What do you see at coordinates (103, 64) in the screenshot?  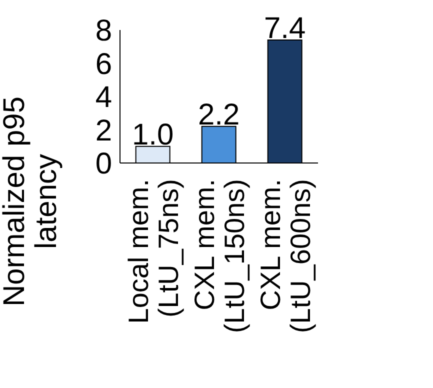 I see `y-tick-label: 6` at bounding box center [103, 64].